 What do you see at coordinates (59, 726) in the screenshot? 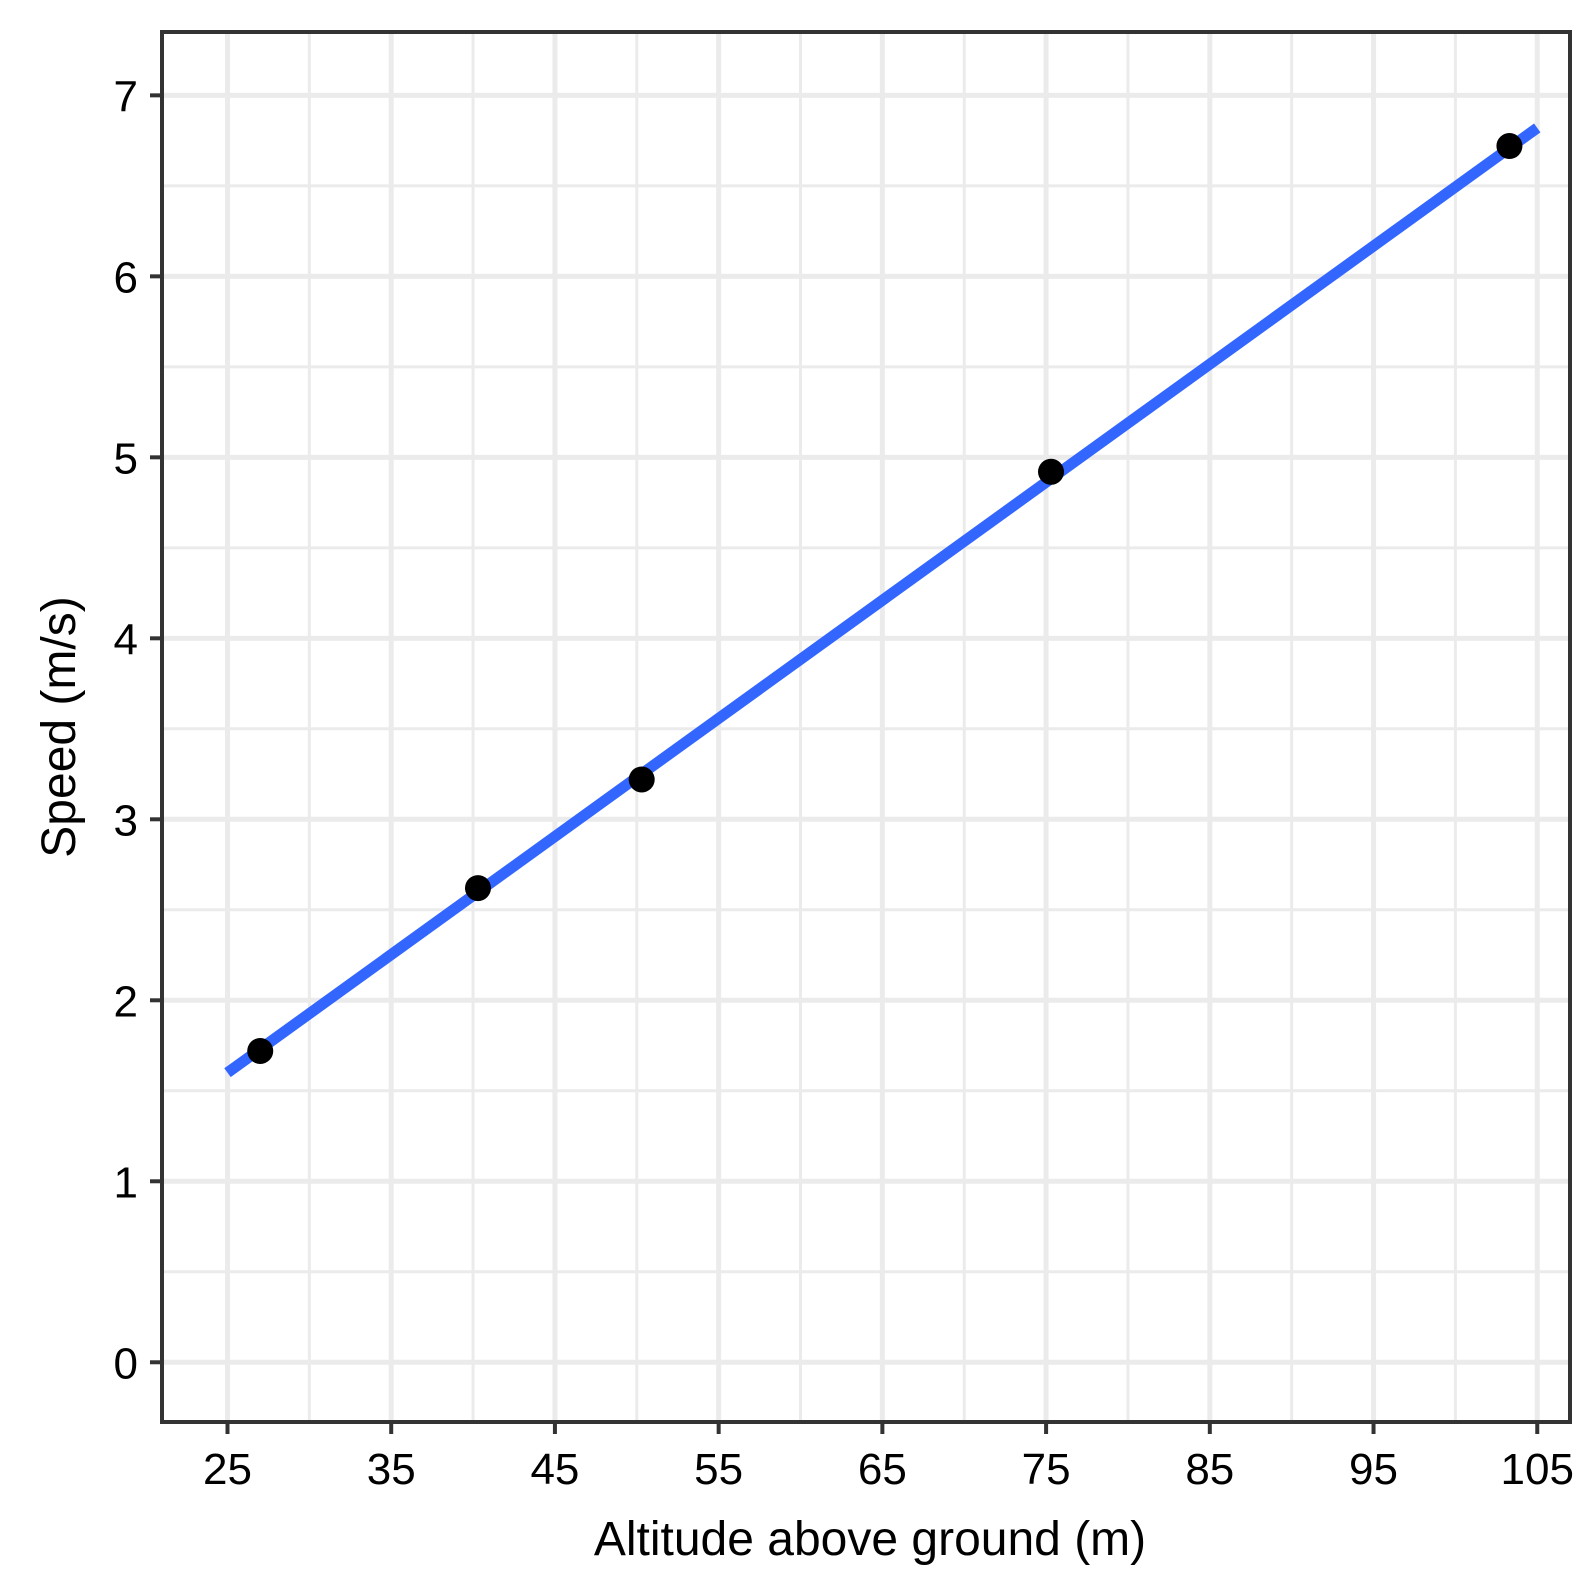
I see `y-axis-title: Speed (m/s)` at bounding box center [59, 726].